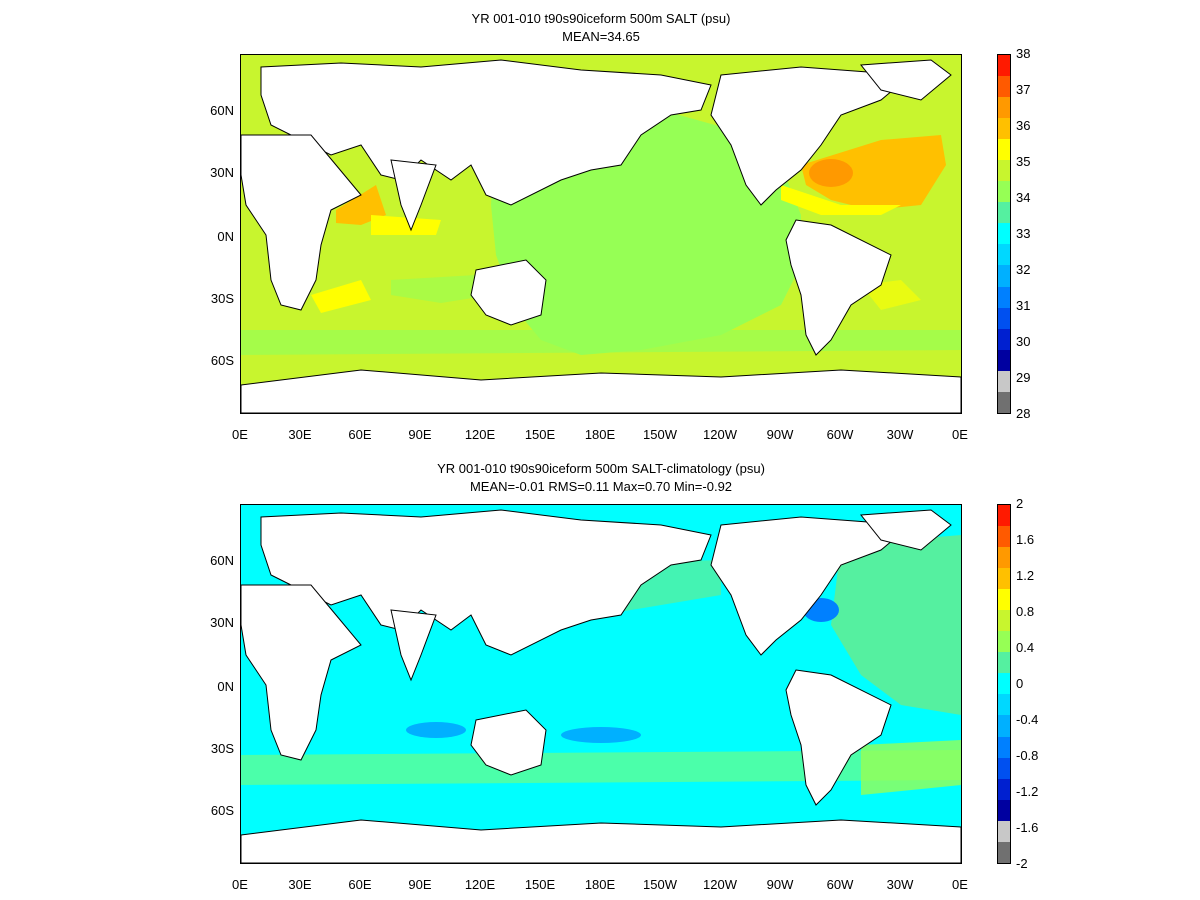 This screenshot has height=900, width=1200. I want to click on top-colorbar-label: 34, so click(1023, 197).